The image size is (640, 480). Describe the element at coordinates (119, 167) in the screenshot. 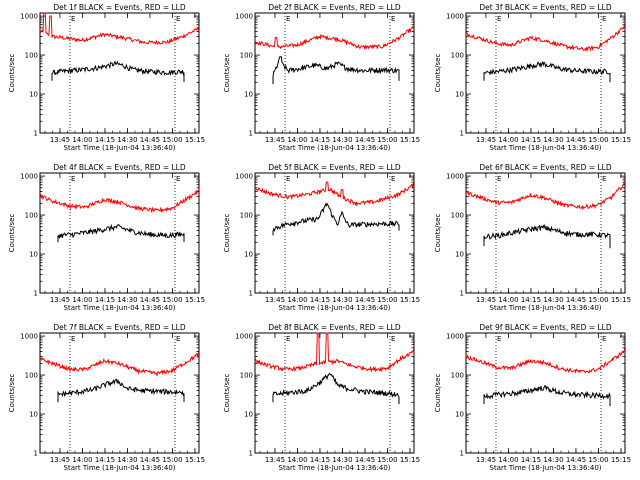

I see `chart-title: Det 4f BLACK = Events, RED = LLD` at that location.